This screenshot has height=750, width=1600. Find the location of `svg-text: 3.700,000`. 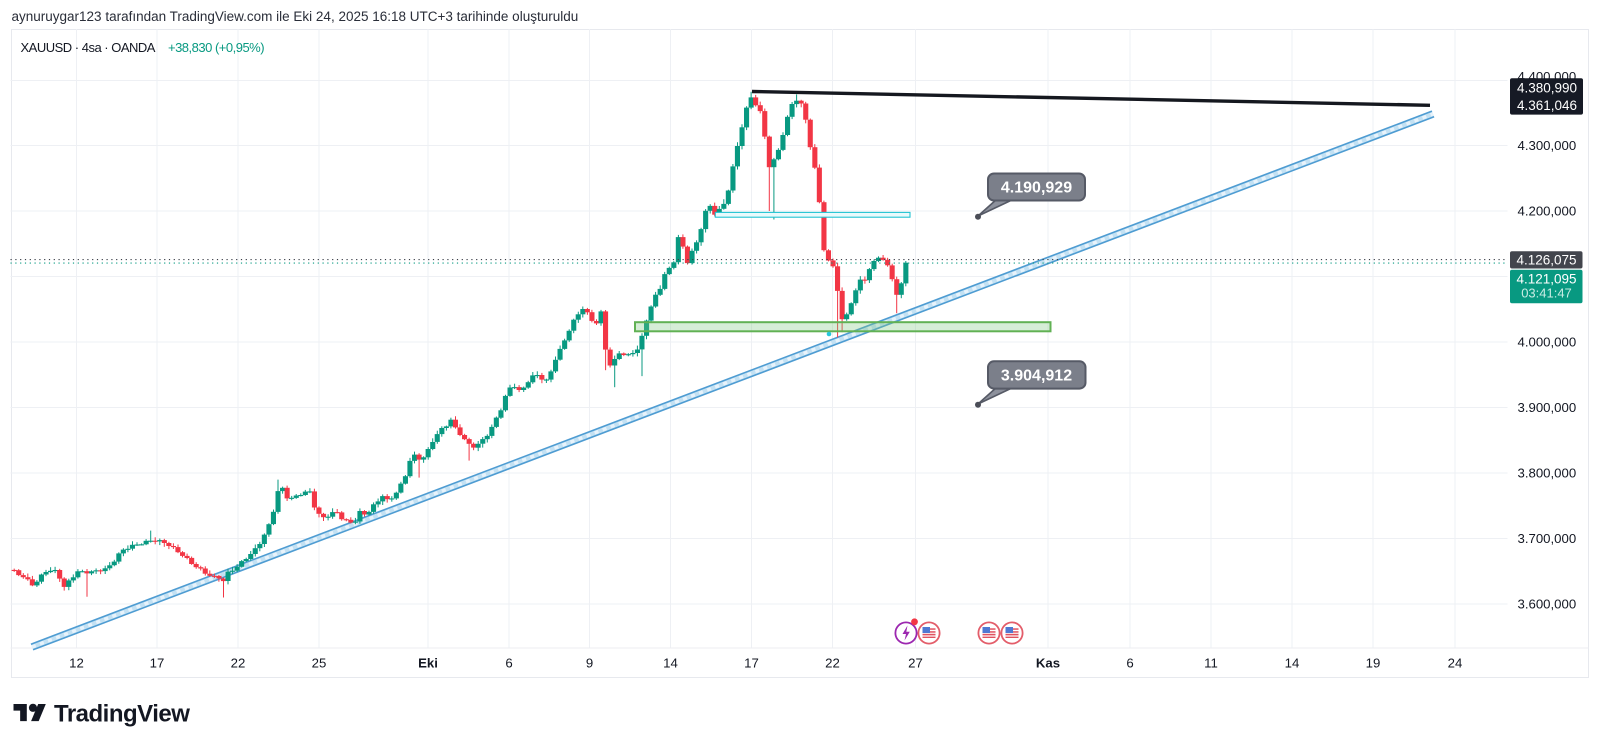

svg-text: 3.700,000 is located at coordinates (1547, 538).